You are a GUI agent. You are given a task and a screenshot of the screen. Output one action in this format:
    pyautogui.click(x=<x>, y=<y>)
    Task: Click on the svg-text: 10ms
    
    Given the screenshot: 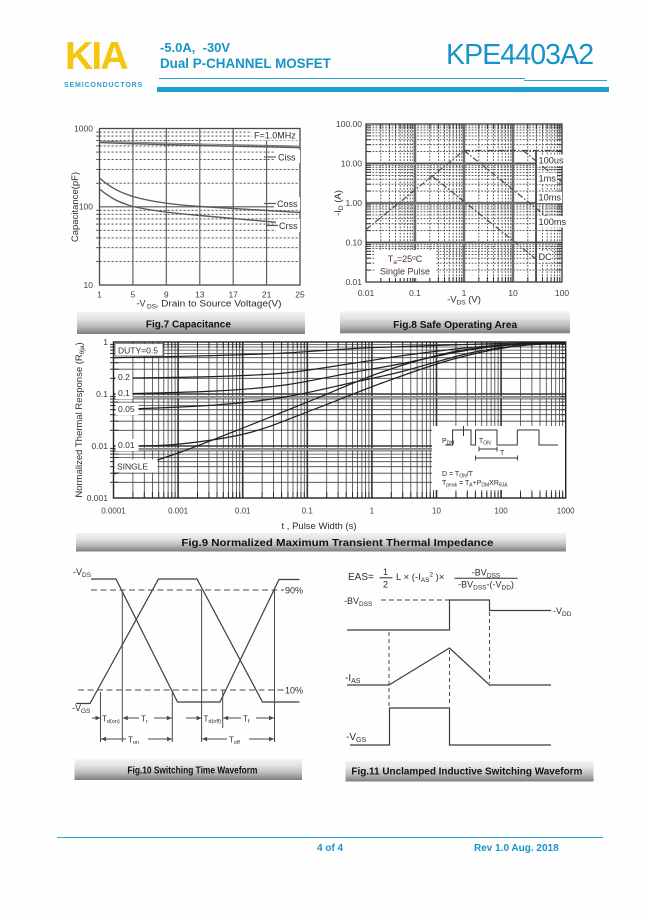 What is the action you would take?
    pyautogui.click(x=550, y=198)
    